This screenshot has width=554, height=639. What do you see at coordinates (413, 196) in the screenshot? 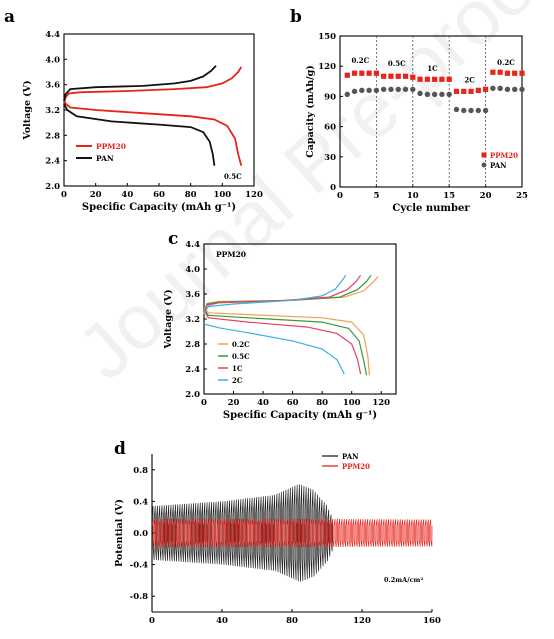
I see `x-tick-label: 10` at bounding box center [413, 196].